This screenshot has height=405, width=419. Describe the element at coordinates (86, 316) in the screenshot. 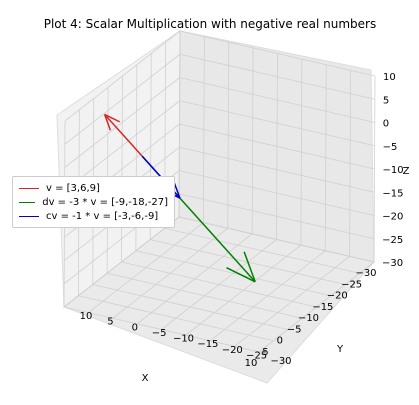

I see `y-tick-label: 10` at that location.